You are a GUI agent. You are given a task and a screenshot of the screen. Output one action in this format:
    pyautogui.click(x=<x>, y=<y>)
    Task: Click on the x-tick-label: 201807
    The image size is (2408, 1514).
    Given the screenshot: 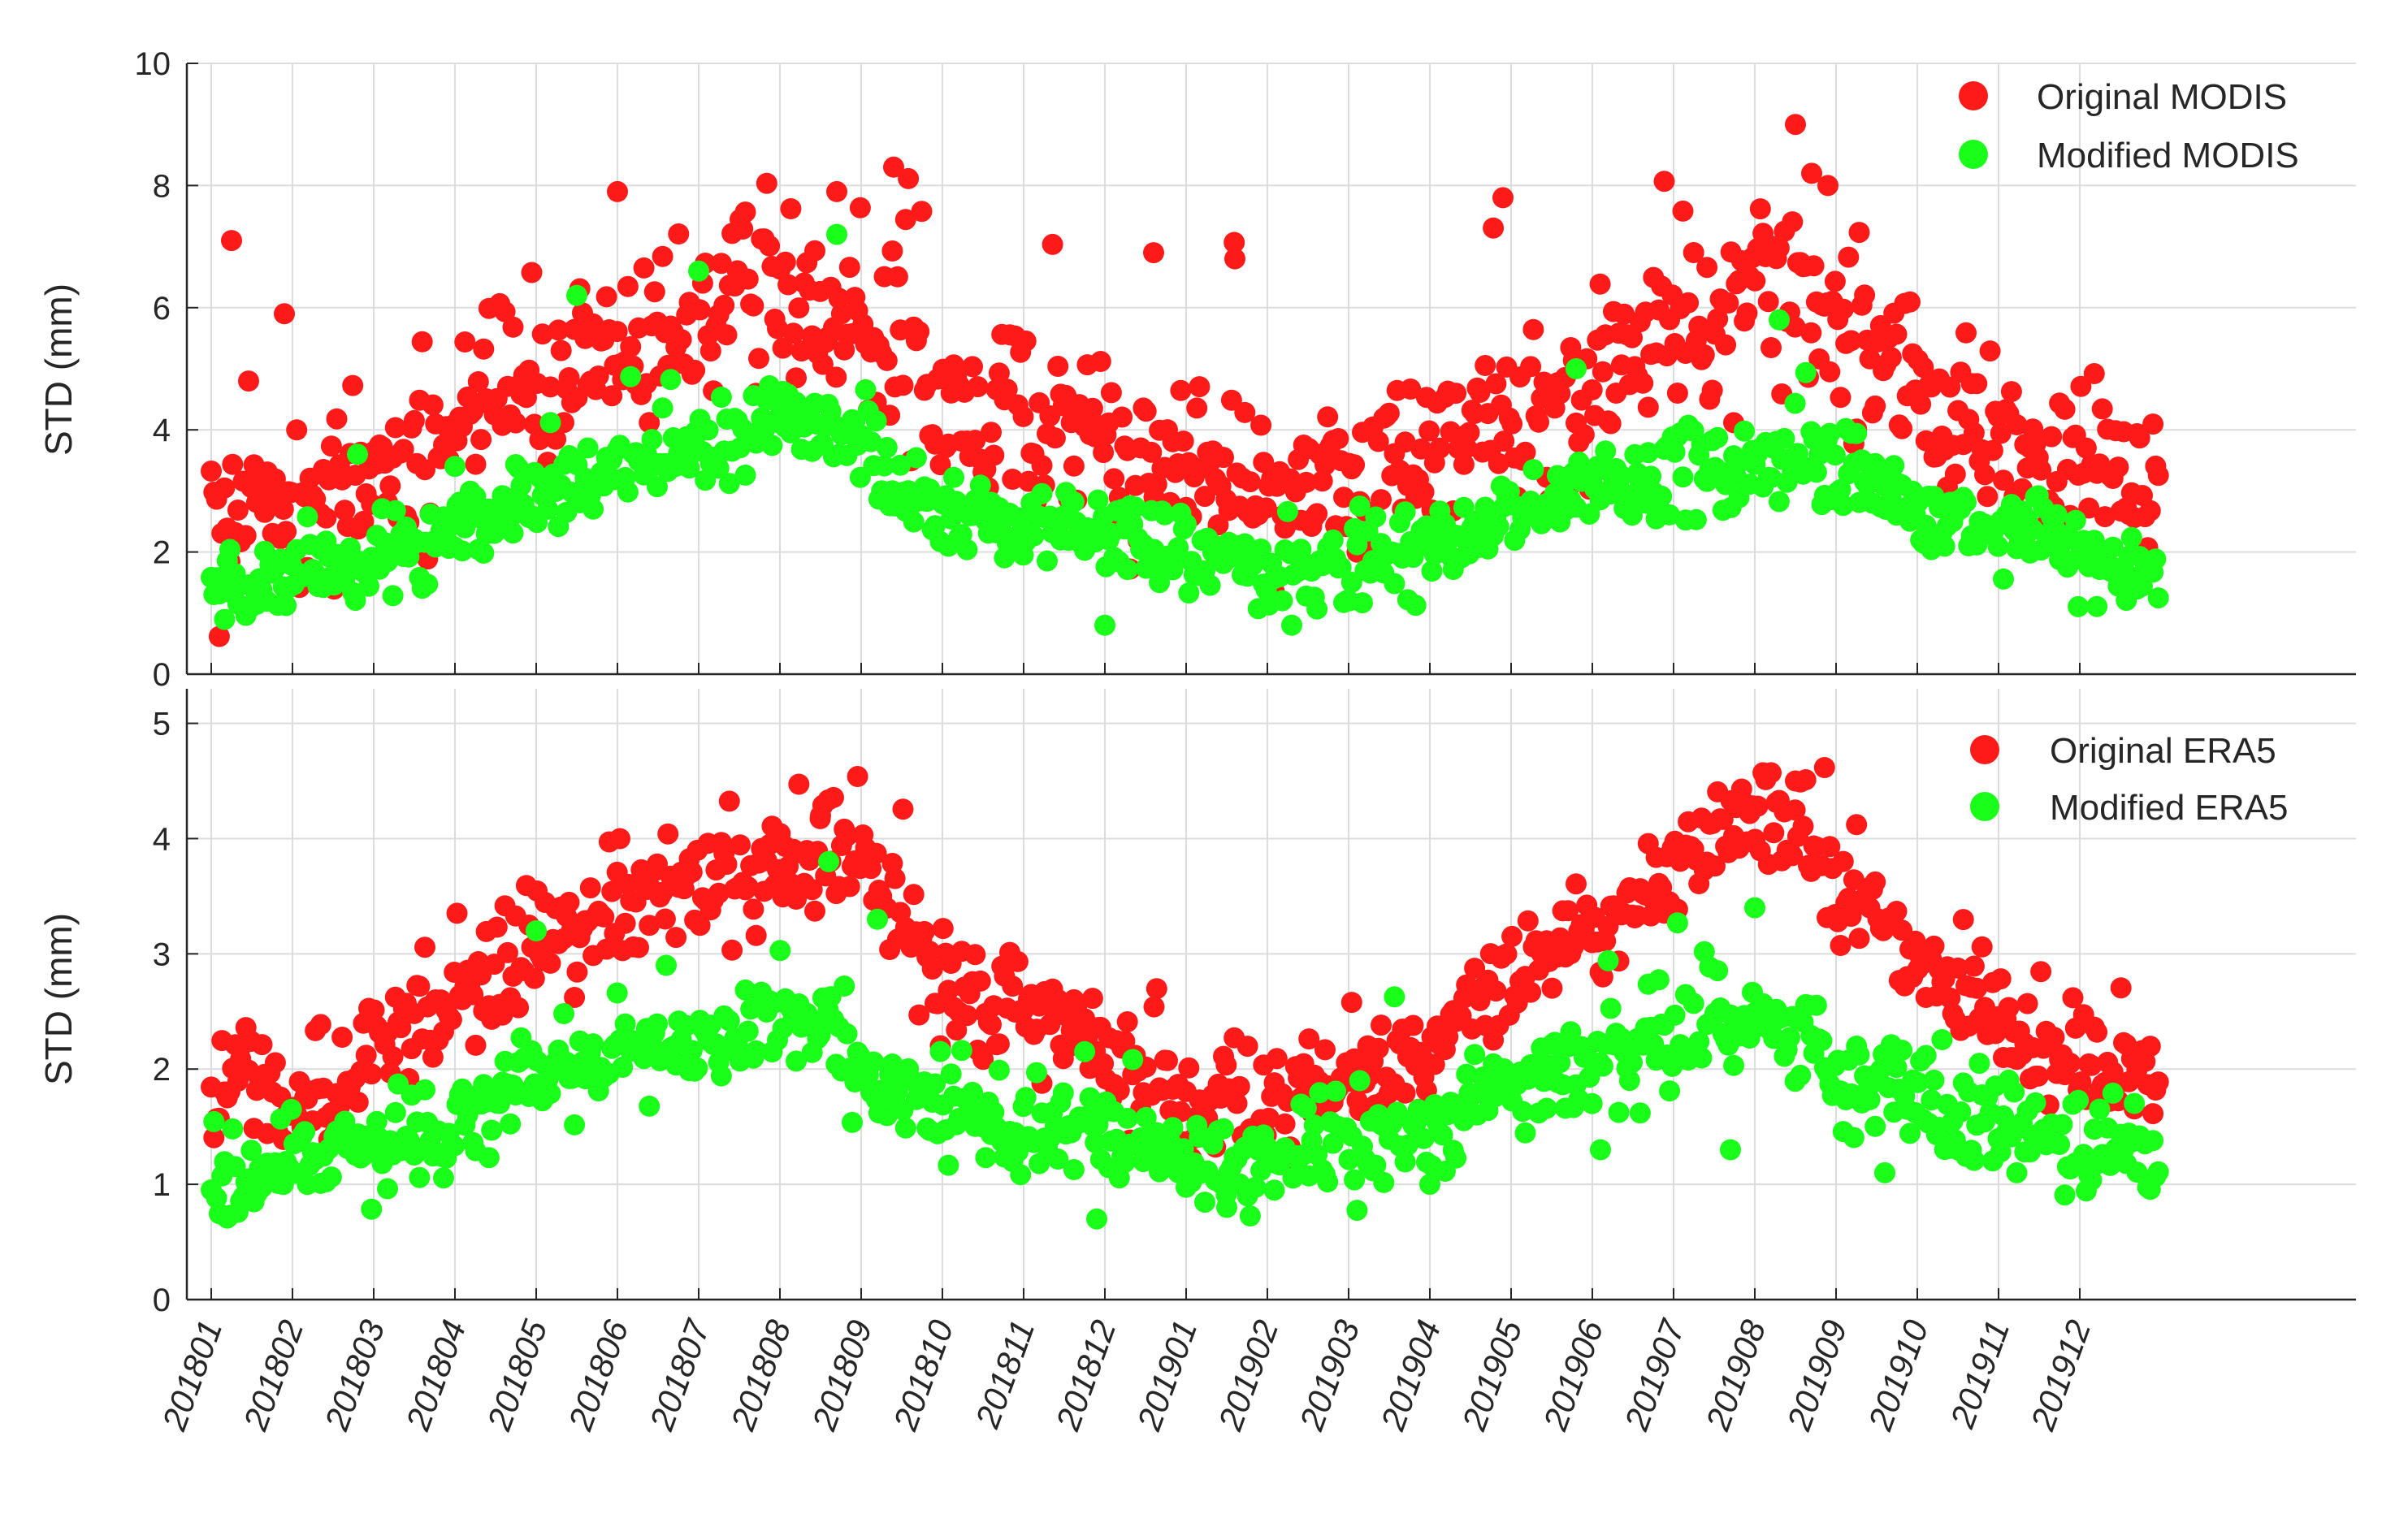 What is the action you would take?
    pyautogui.click(x=679, y=1374)
    